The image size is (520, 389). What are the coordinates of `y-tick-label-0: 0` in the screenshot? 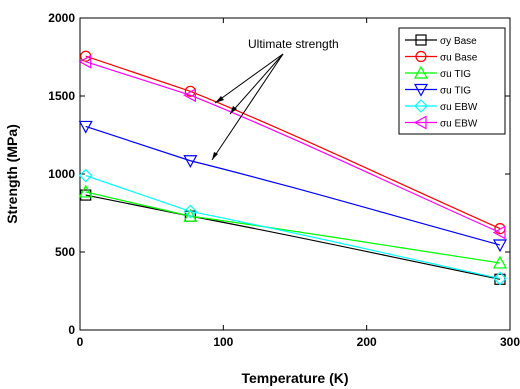 It's located at (71, 330).